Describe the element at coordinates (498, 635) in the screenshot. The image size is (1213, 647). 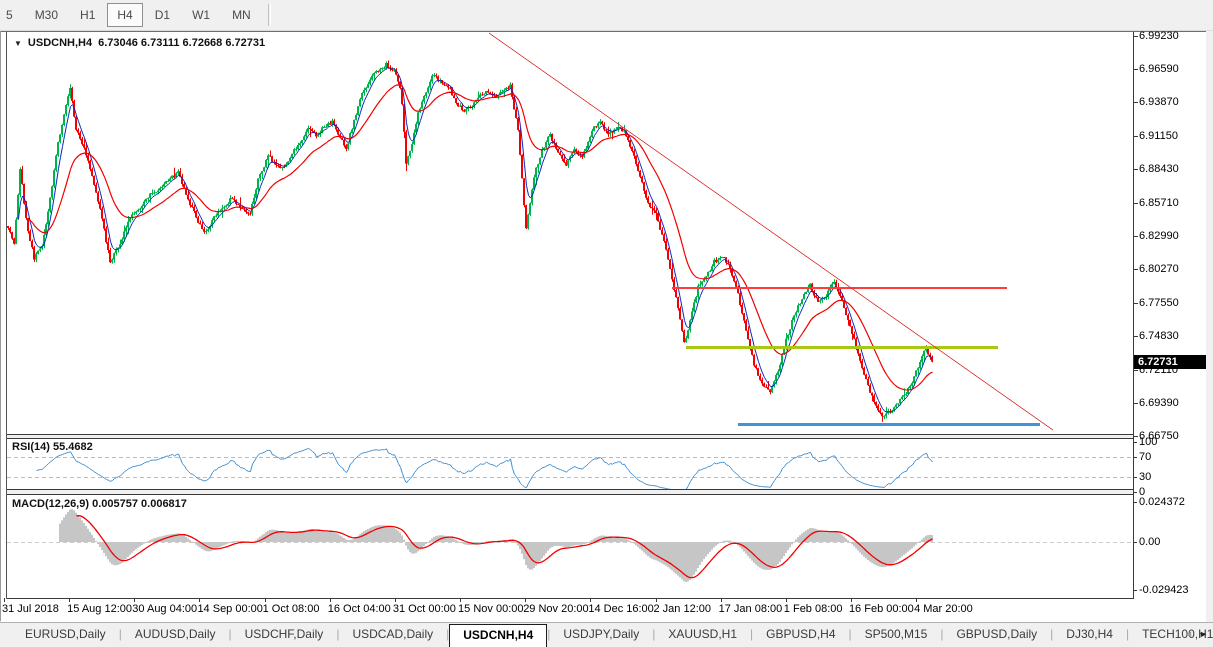
I see `tab-usdcnh-h4: USDCNH,H4` at that location.